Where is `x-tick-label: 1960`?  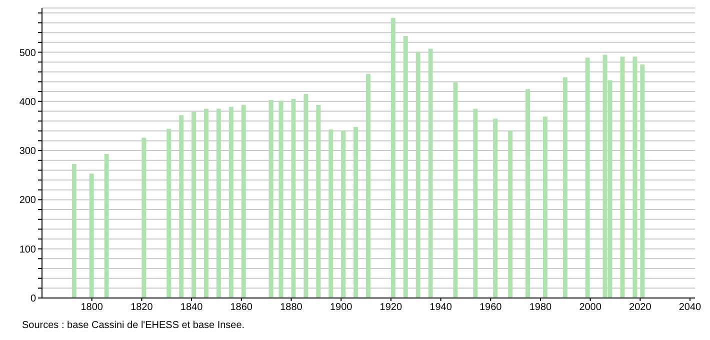
x-tick-label: 1960 is located at coordinates (491, 308).